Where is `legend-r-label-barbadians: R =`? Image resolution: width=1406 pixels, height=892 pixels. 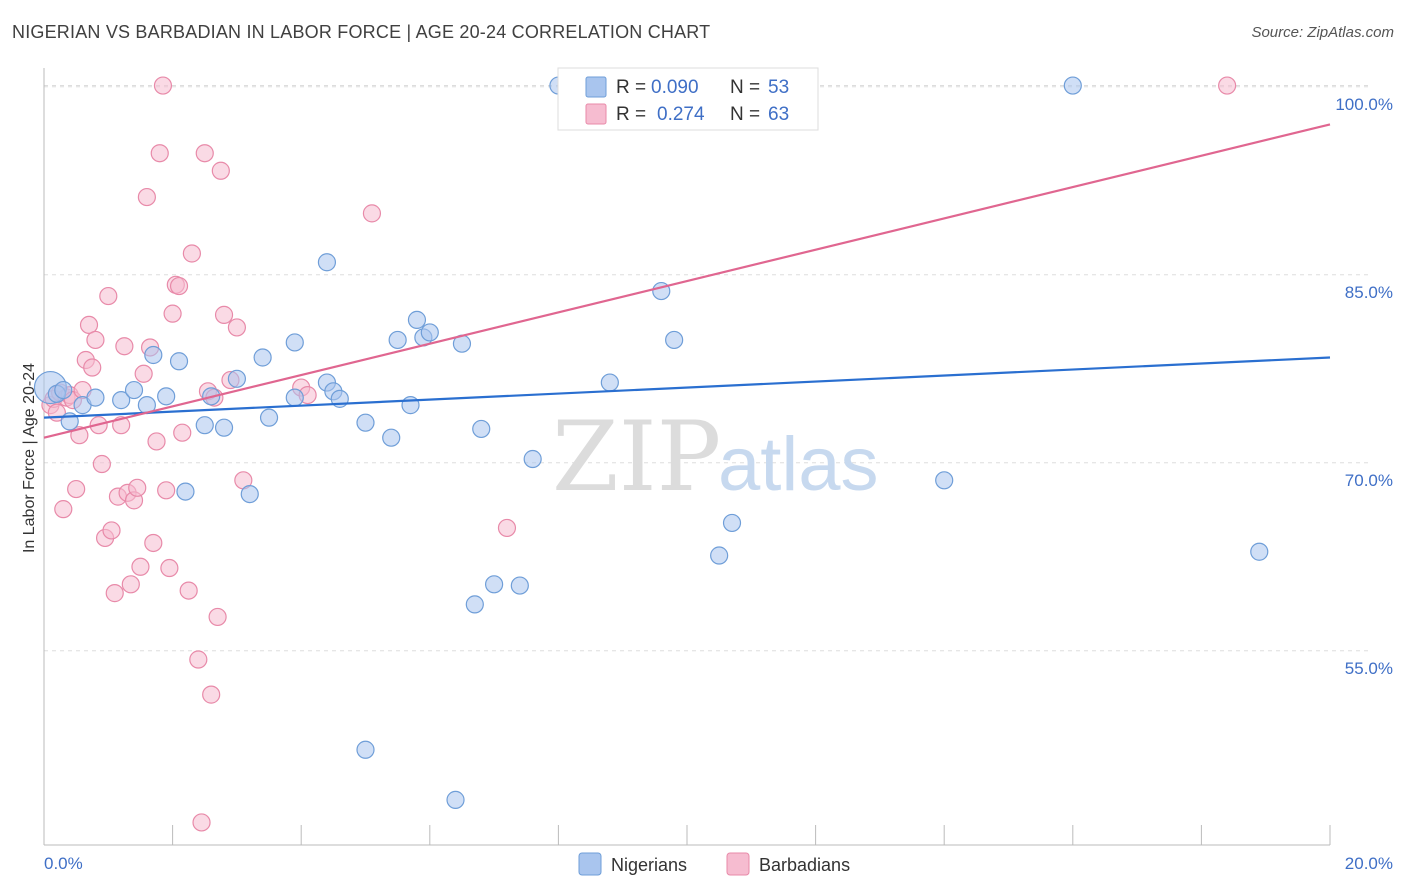
legend-r-label-barbadians: R = is located at coordinates (631, 114).